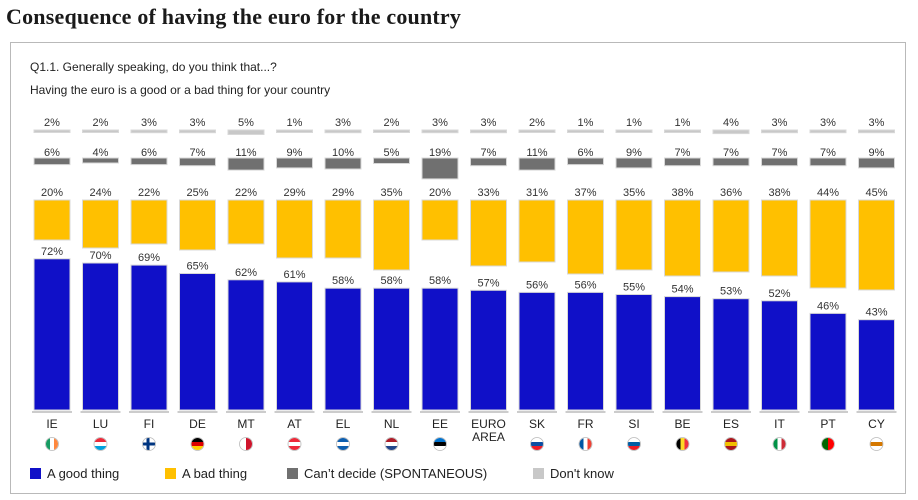  Describe the element at coordinates (488, 131) in the screenshot. I see `bar-dont-know-euro-area` at that location.